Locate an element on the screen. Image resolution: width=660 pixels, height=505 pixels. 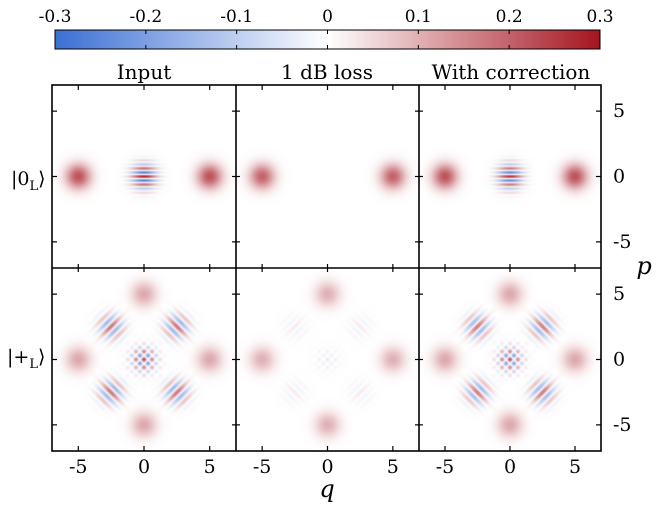
row-label-plus-ket: |+ is located at coordinates (18, 357).